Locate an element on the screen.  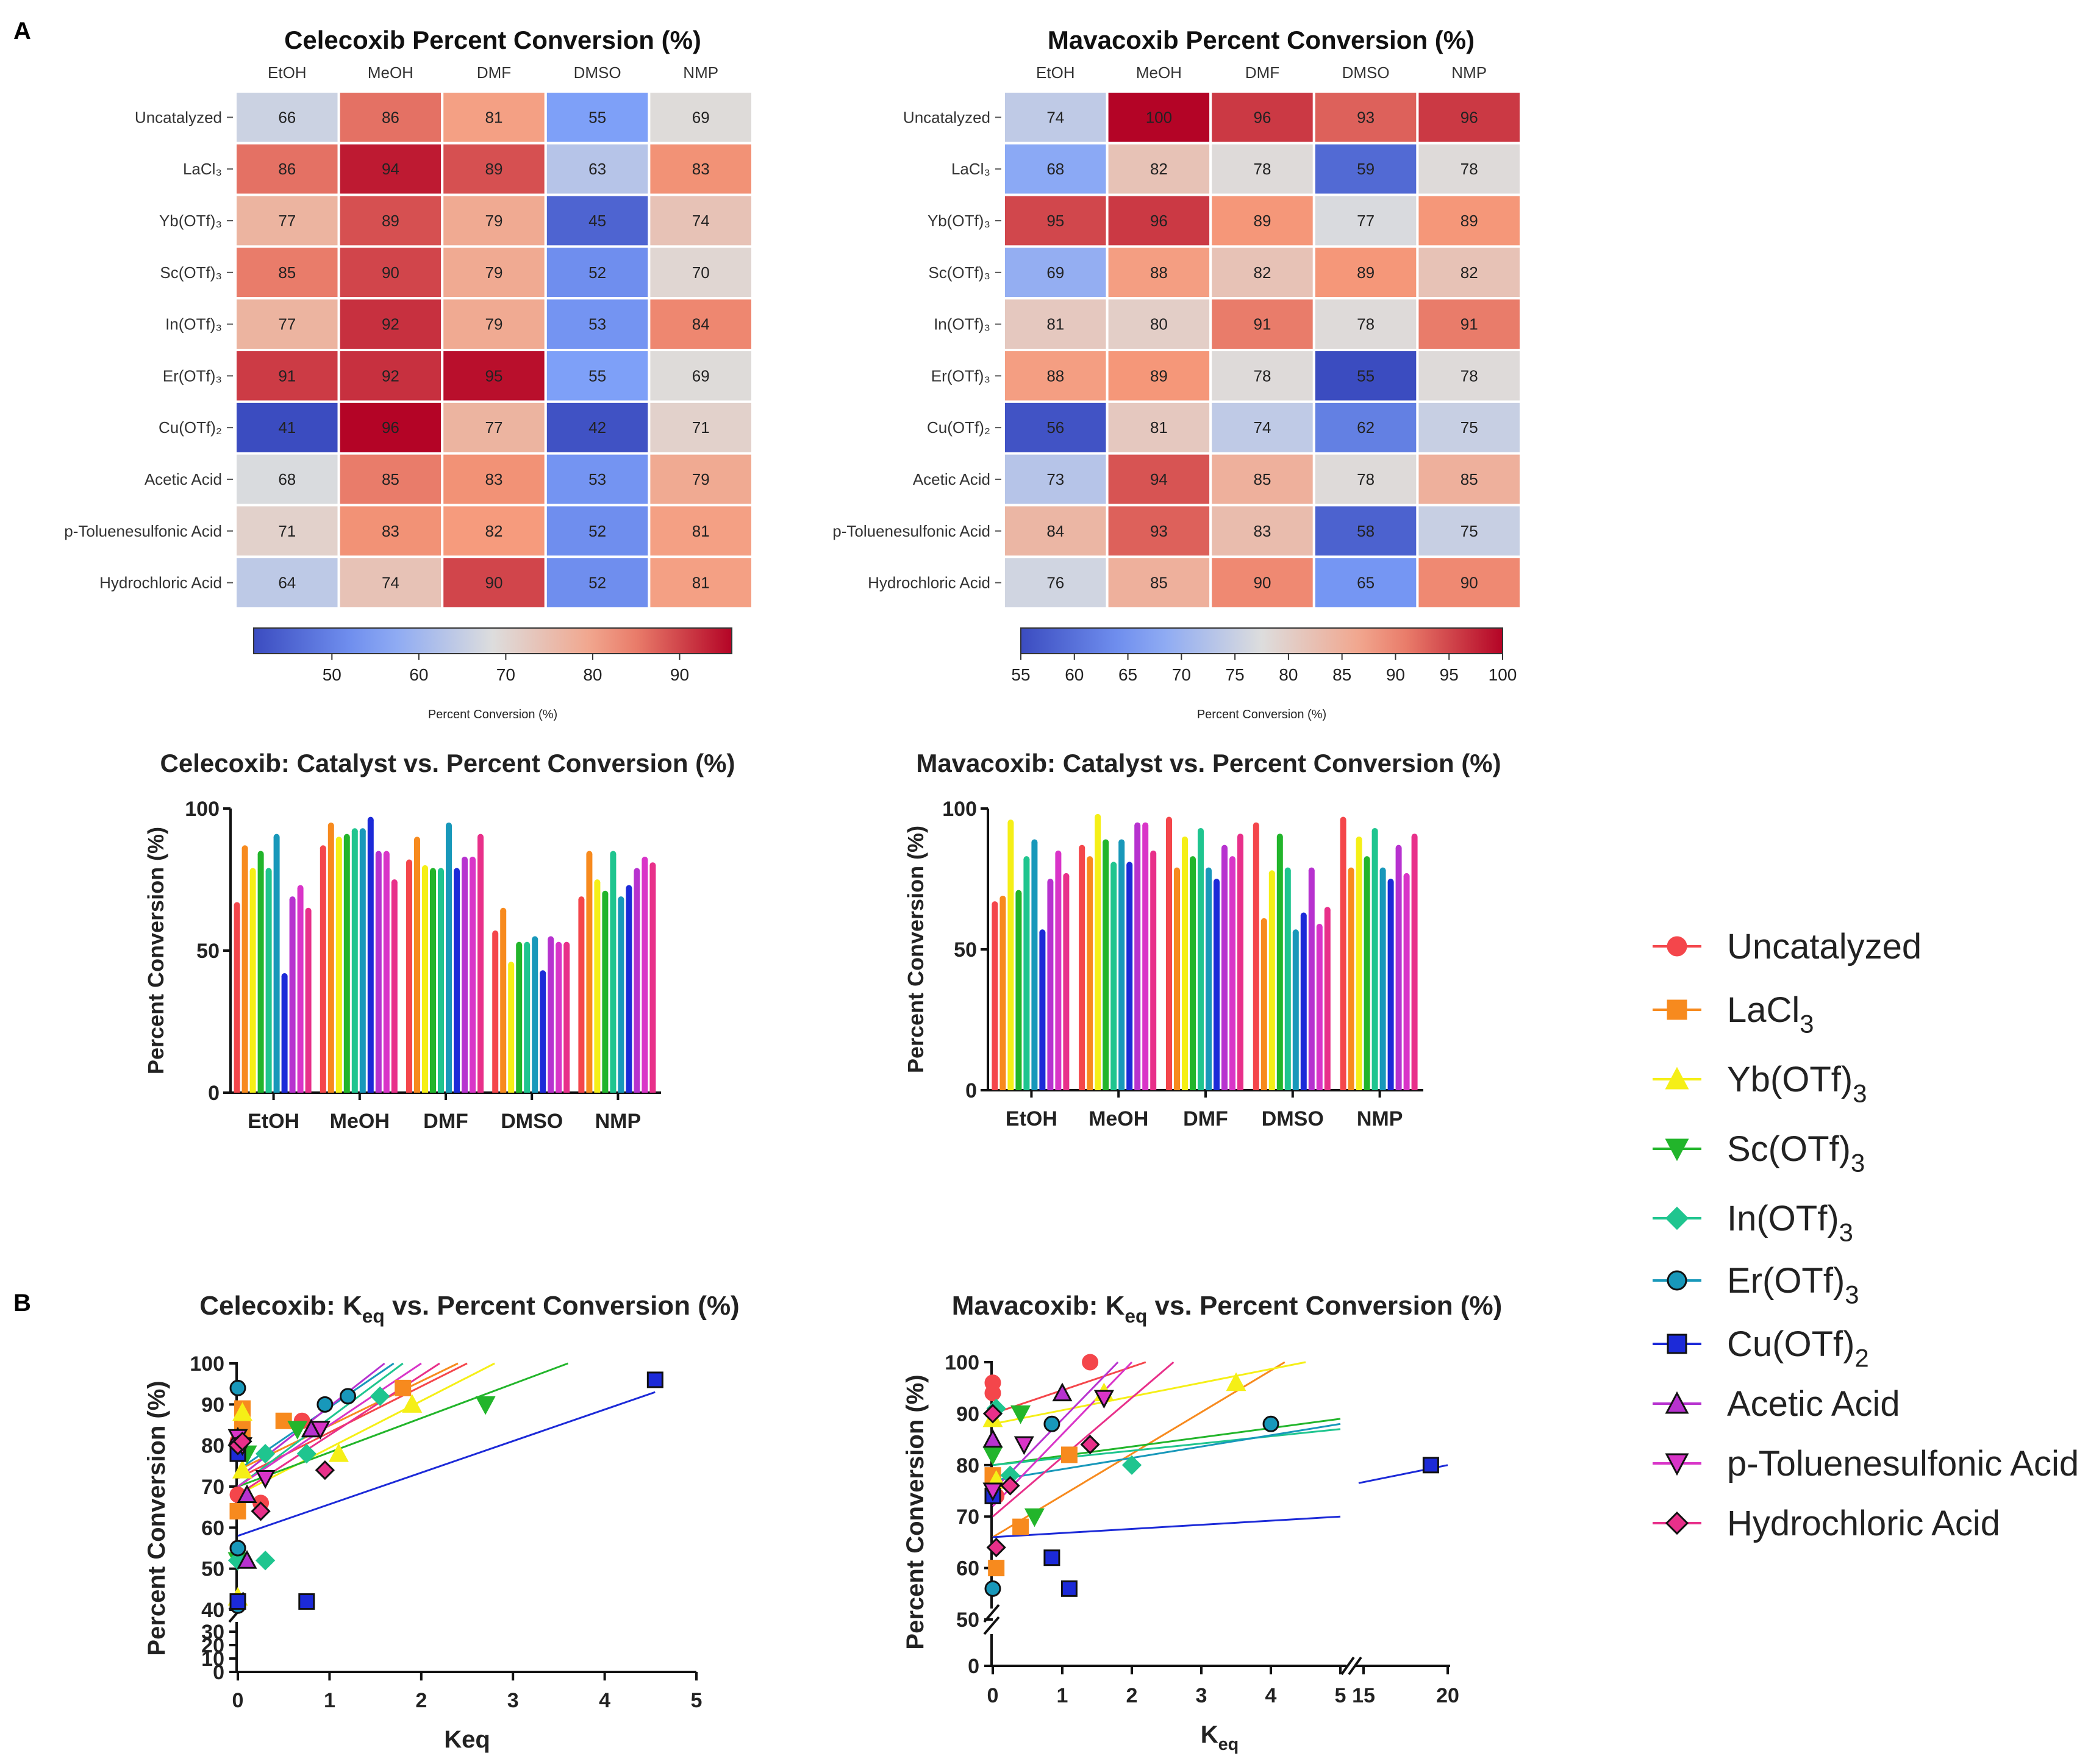
heatmap-cell-value: 68 is located at coordinates (287, 479).